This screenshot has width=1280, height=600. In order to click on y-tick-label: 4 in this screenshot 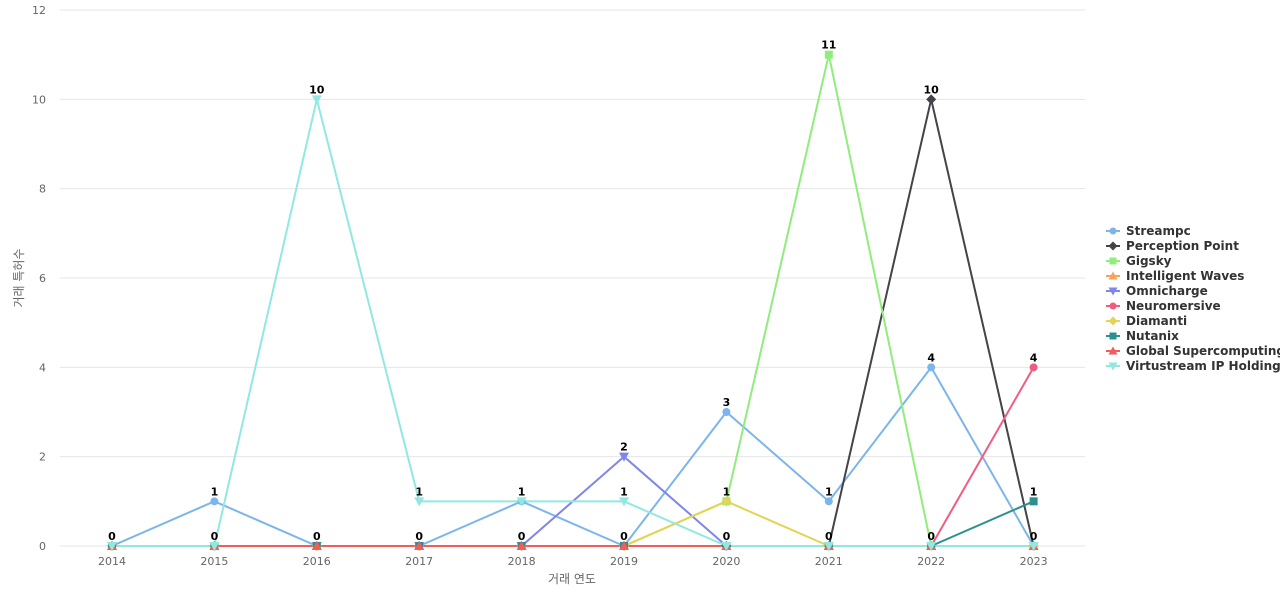, I will do `click(42, 367)`.